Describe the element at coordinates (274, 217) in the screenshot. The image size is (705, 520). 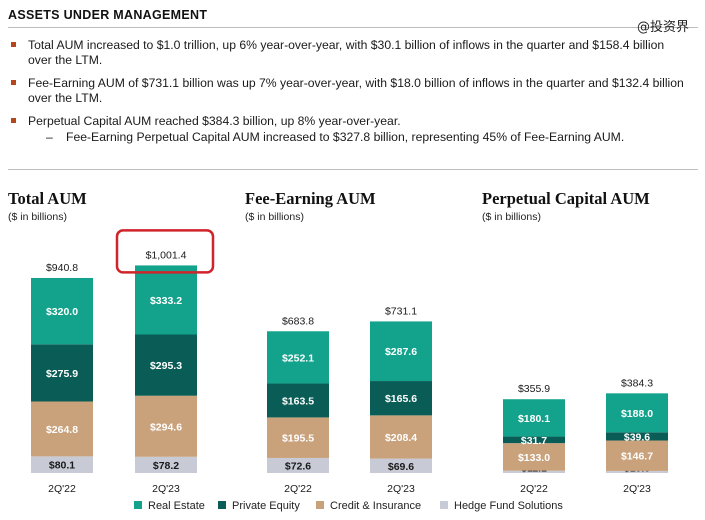
I see `chart-unit-fee-earning-aum: ($ in billions)` at that location.